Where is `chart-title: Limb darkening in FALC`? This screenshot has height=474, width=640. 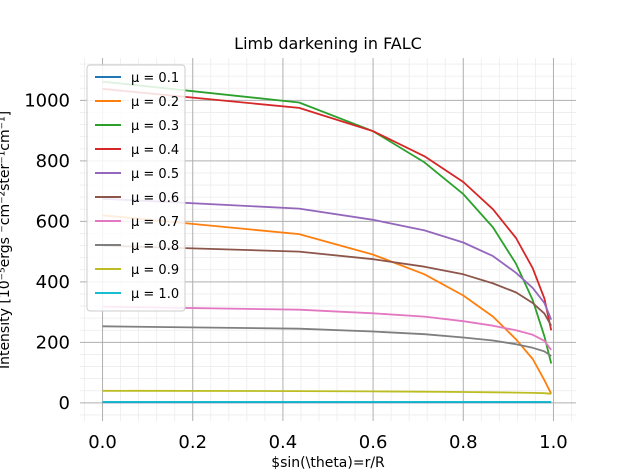
chart-title: Limb darkening in FALC is located at coordinates (328, 43).